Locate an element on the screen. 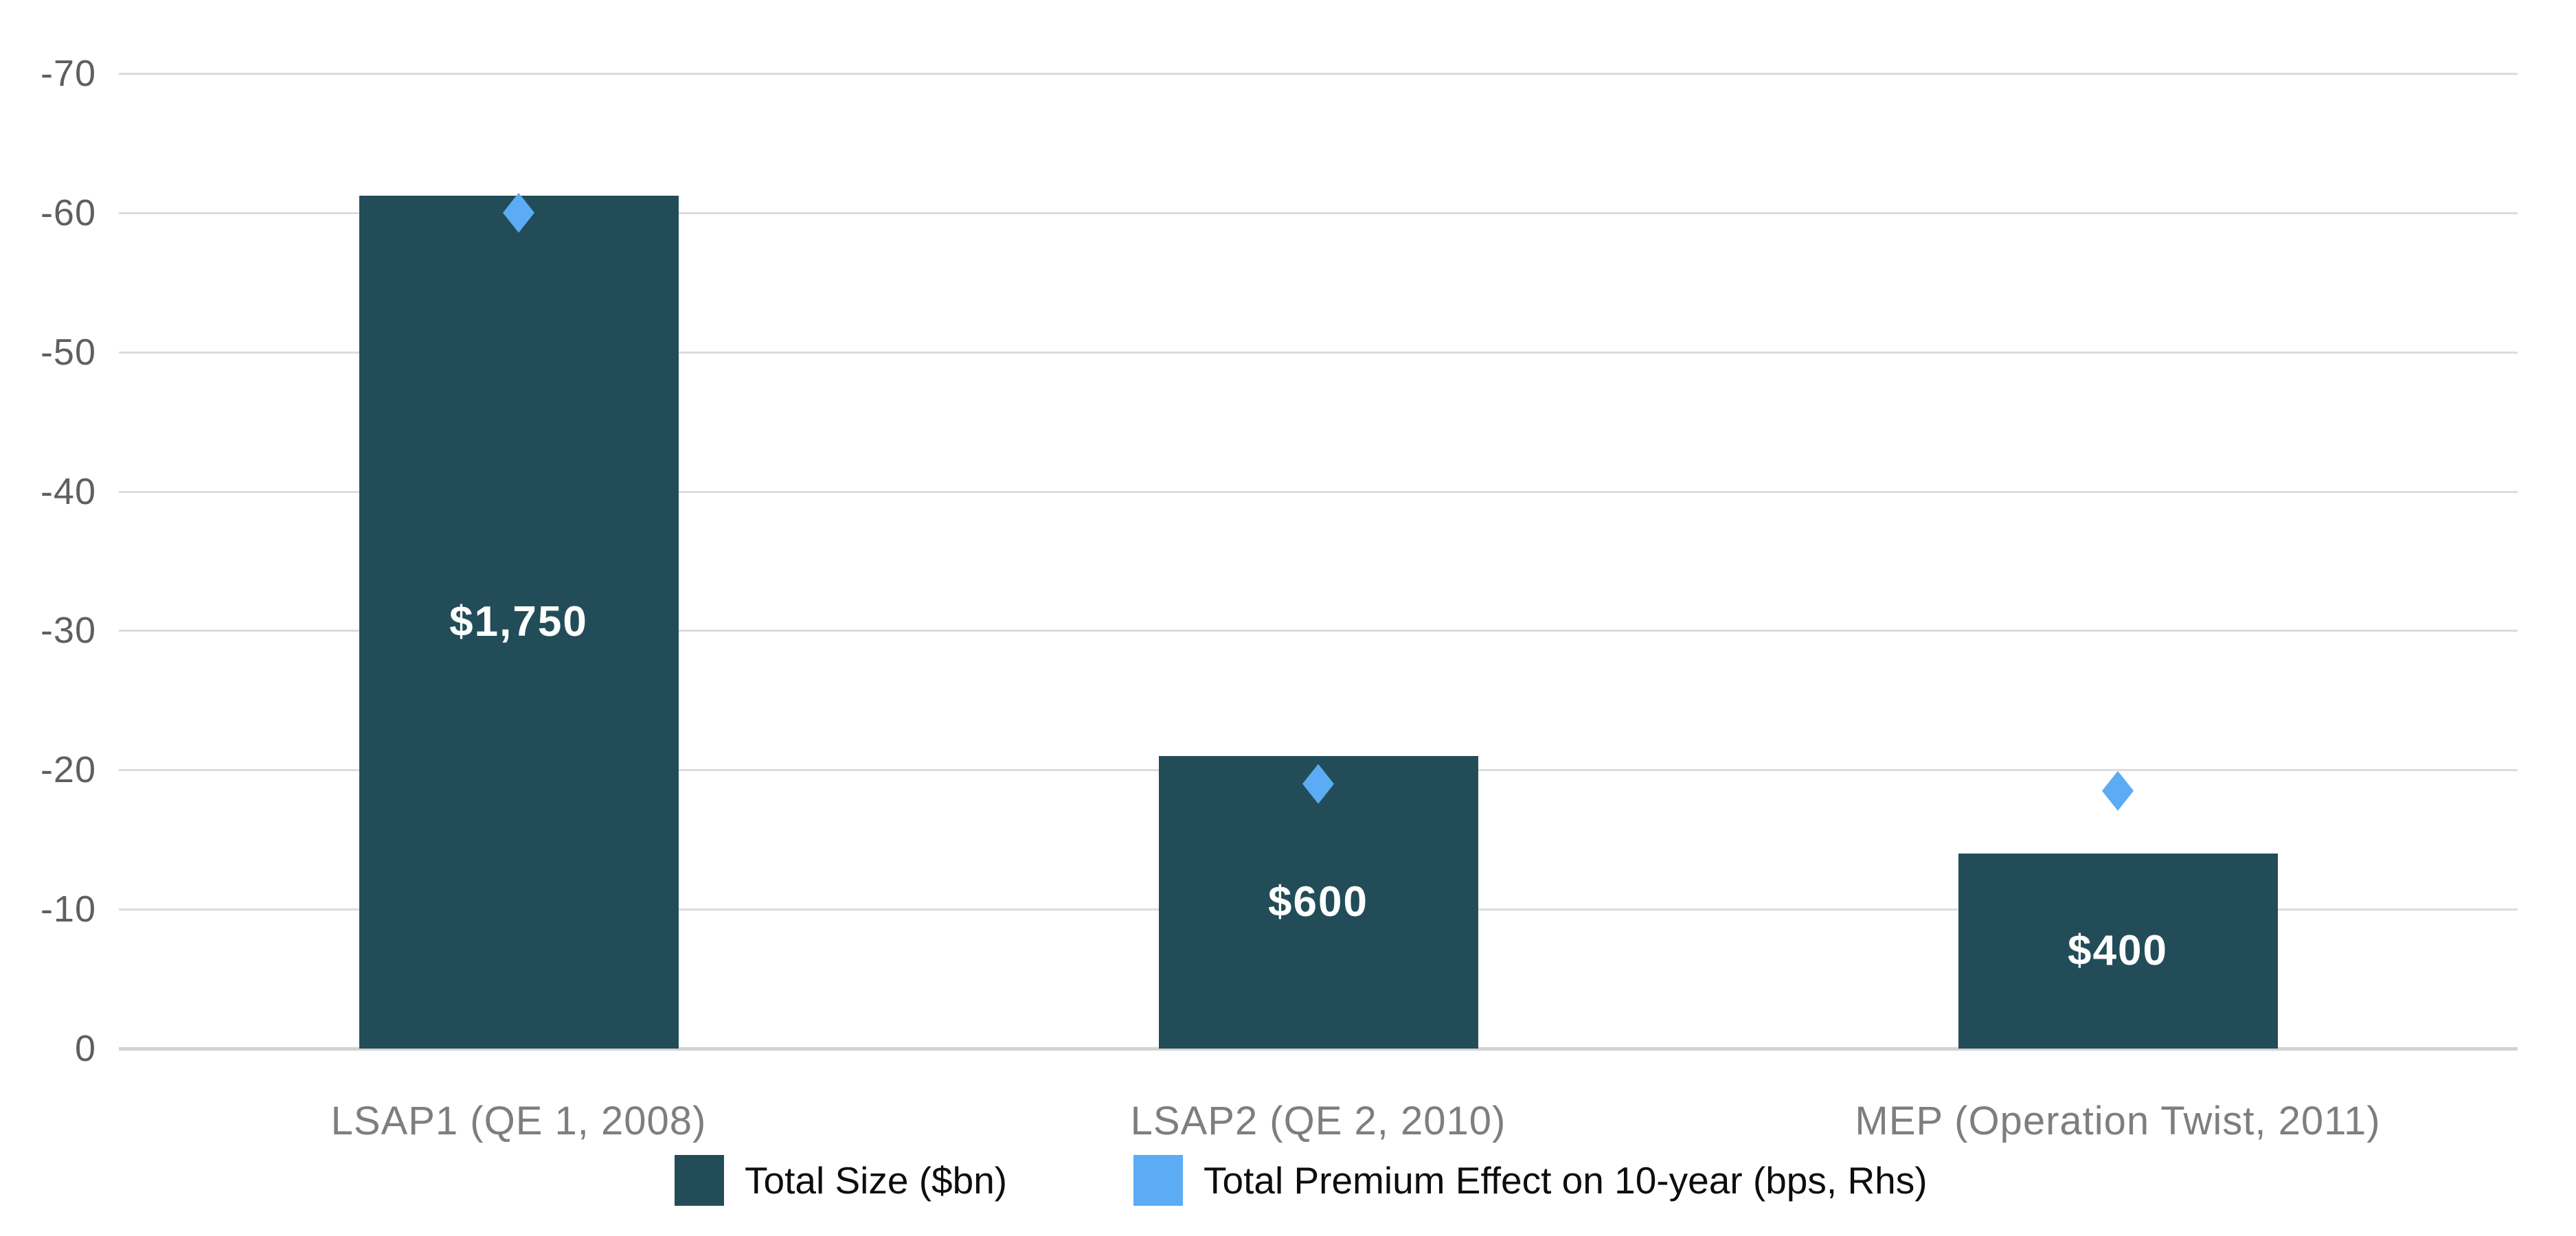  y-tick-label: -10 is located at coordinates (68, 909).